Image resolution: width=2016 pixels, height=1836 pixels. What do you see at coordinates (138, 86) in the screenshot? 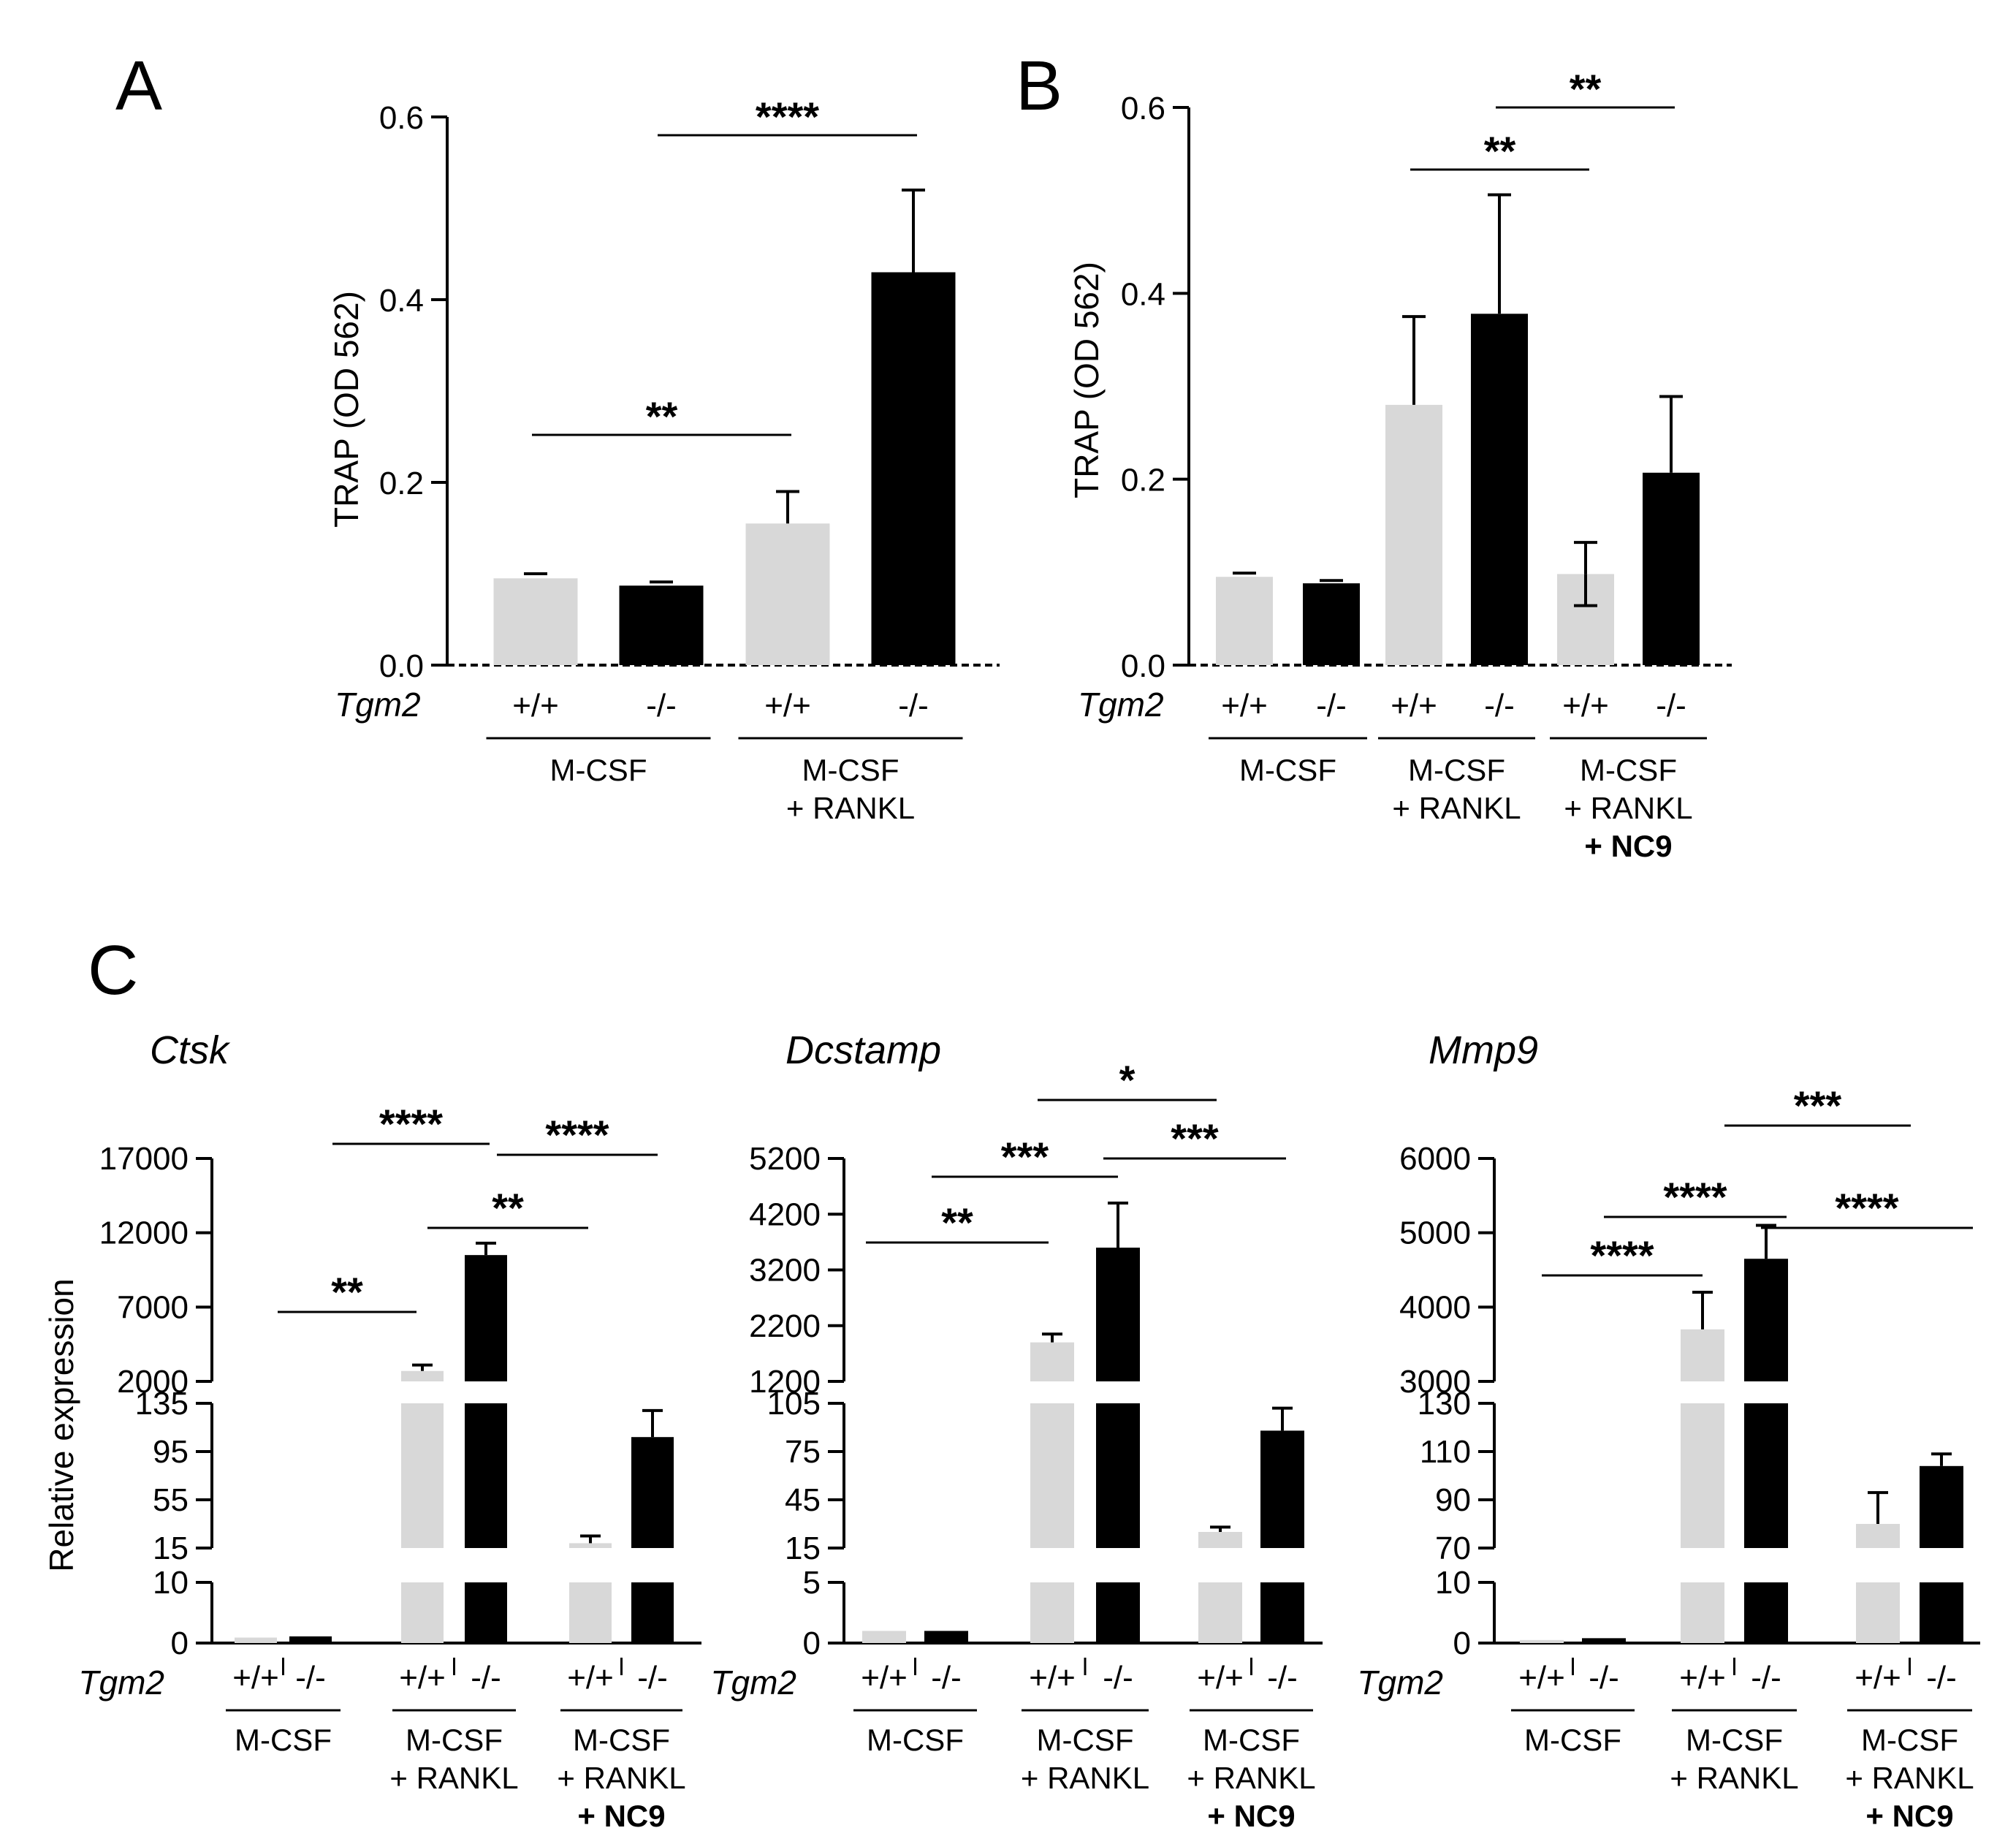
I see `panel-letter-a: A` at bounding box center [138, 86].